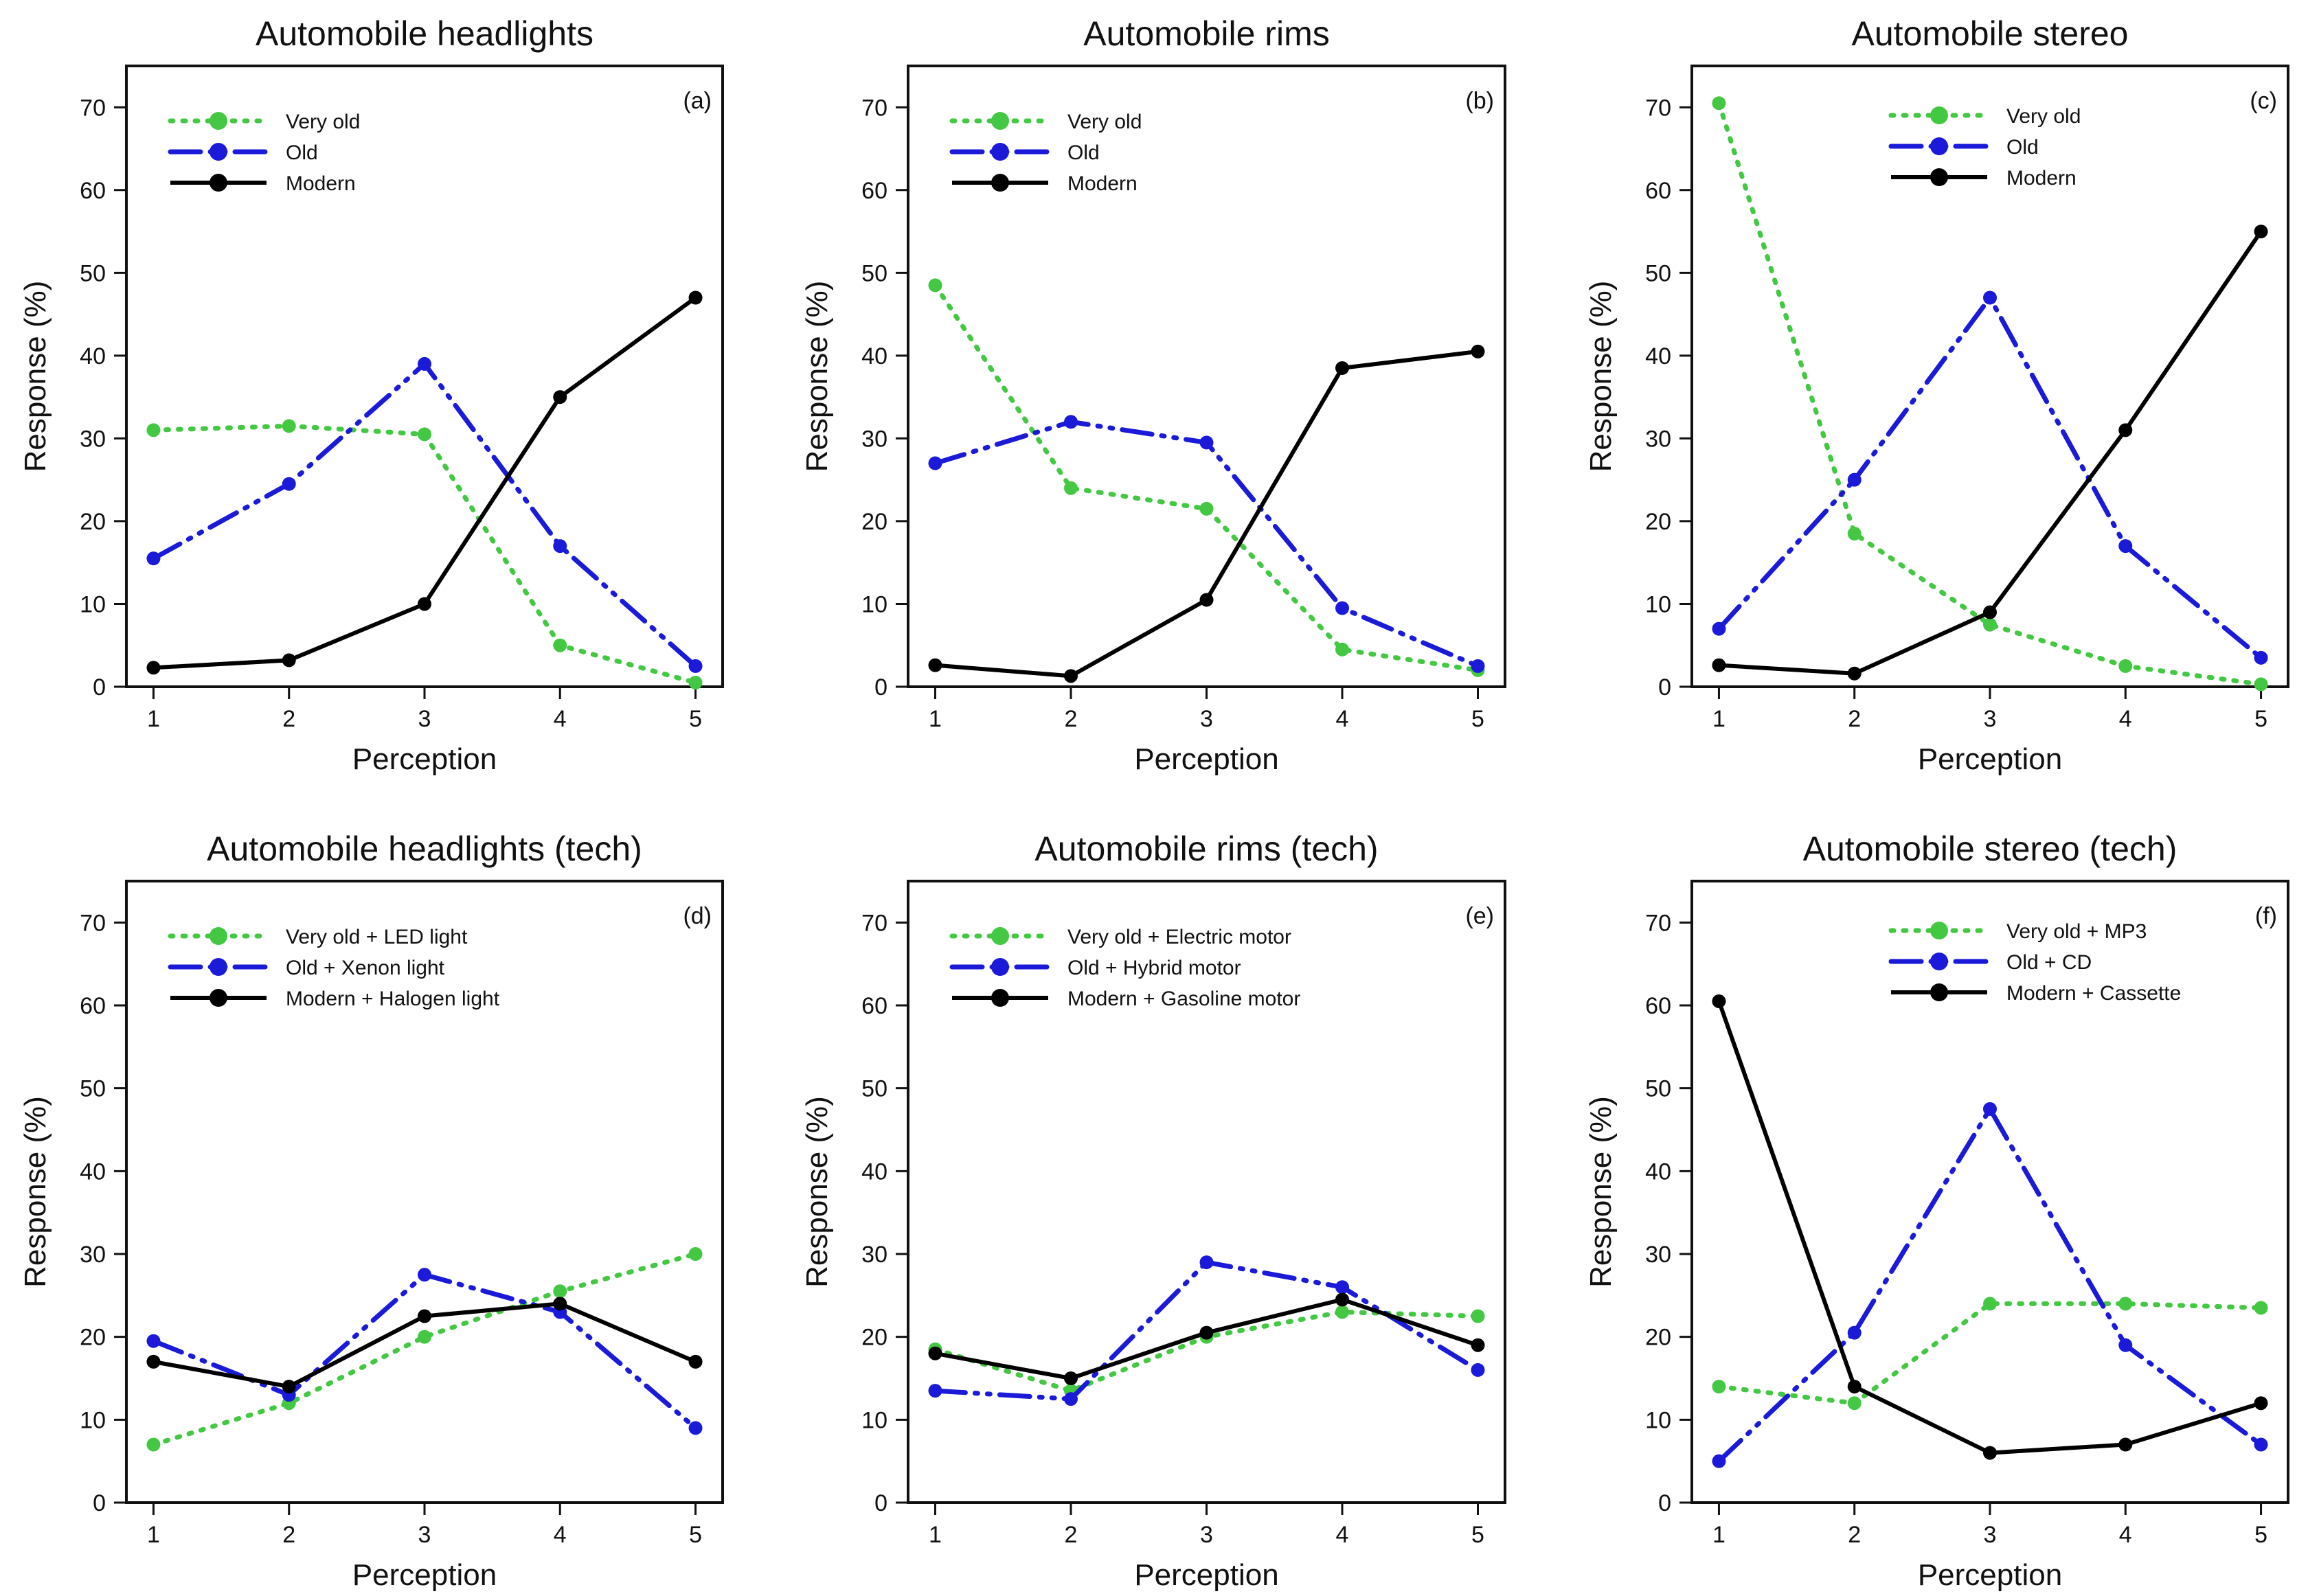  Describe the element at coordinates (874, 1420) in the screenshot. I see `y-tick-label: 10` at that location.